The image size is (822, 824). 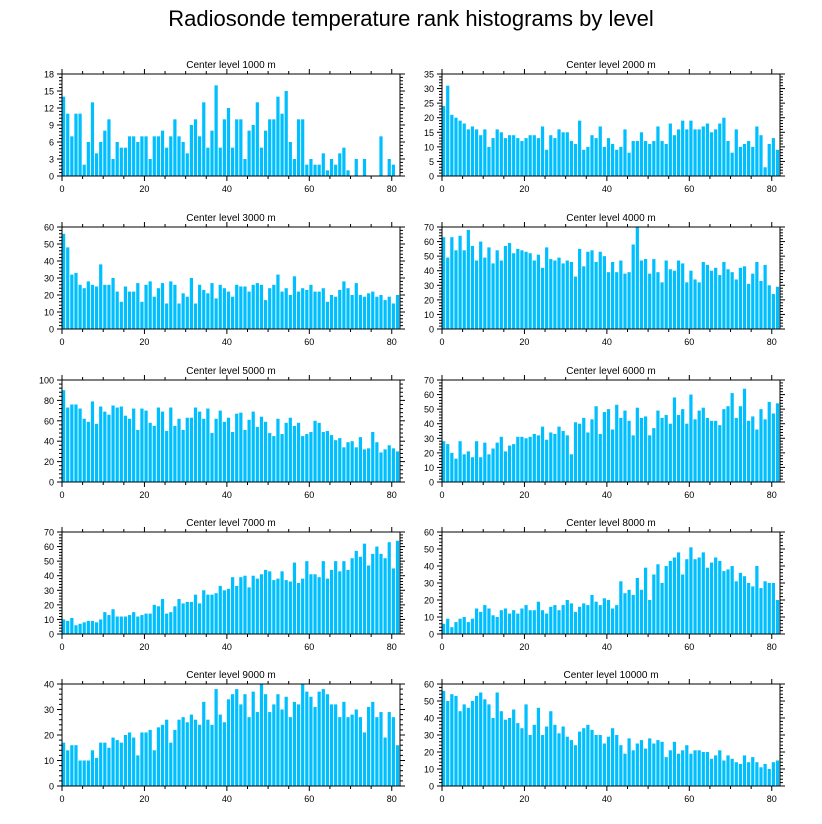 What do you see at coordinates (144, 495) in the screenshot?
I see `x-tick-label: 20` at bounding box center [144, 495].